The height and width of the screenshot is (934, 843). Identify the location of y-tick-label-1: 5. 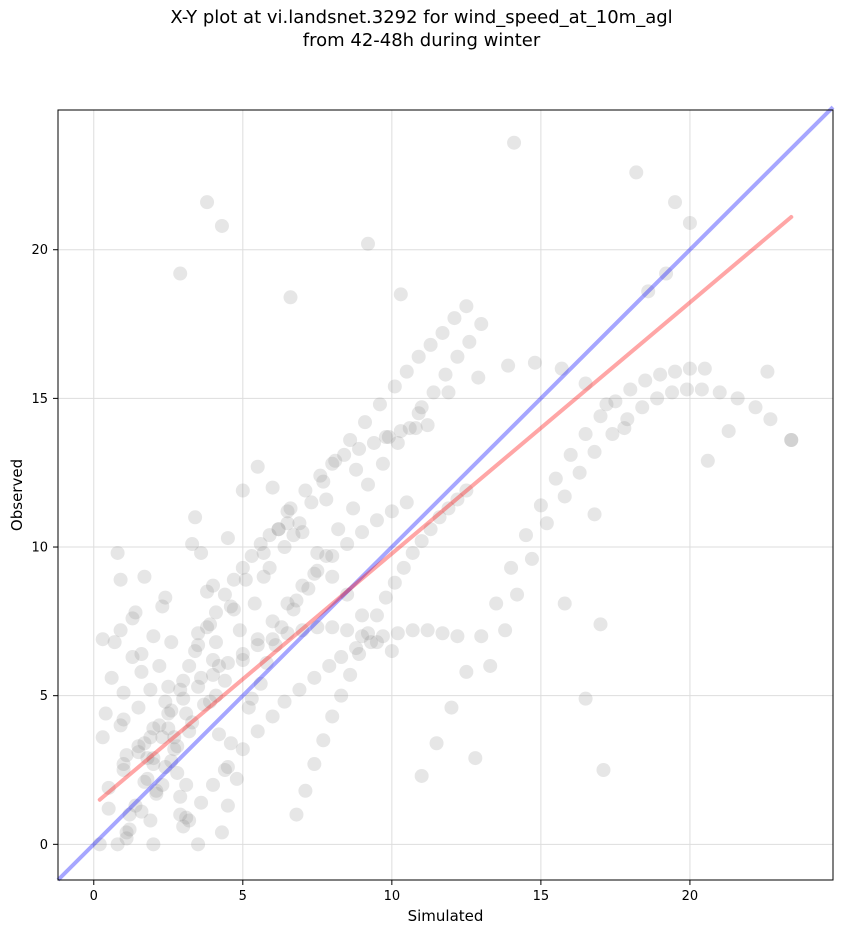
(44, 696).